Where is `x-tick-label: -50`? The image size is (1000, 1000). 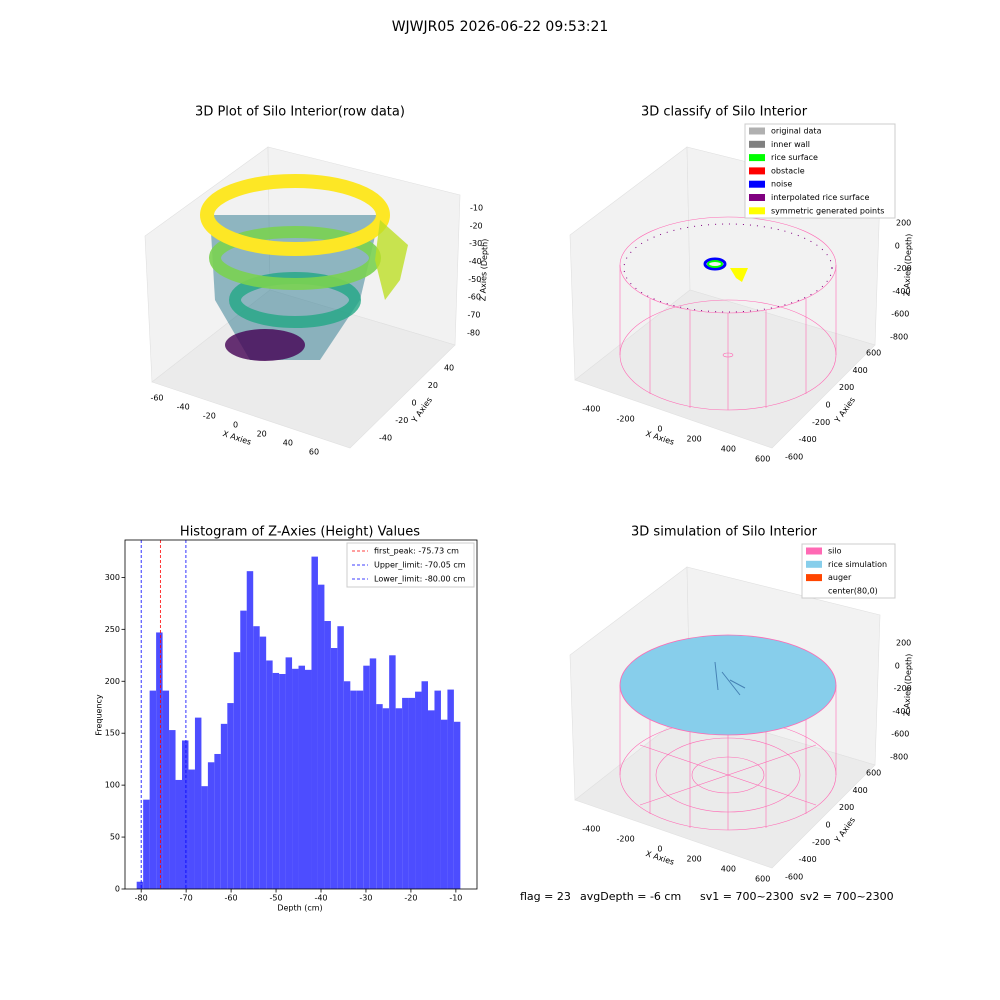 x-tick-label: -50 is located at coordinates (276, 898).